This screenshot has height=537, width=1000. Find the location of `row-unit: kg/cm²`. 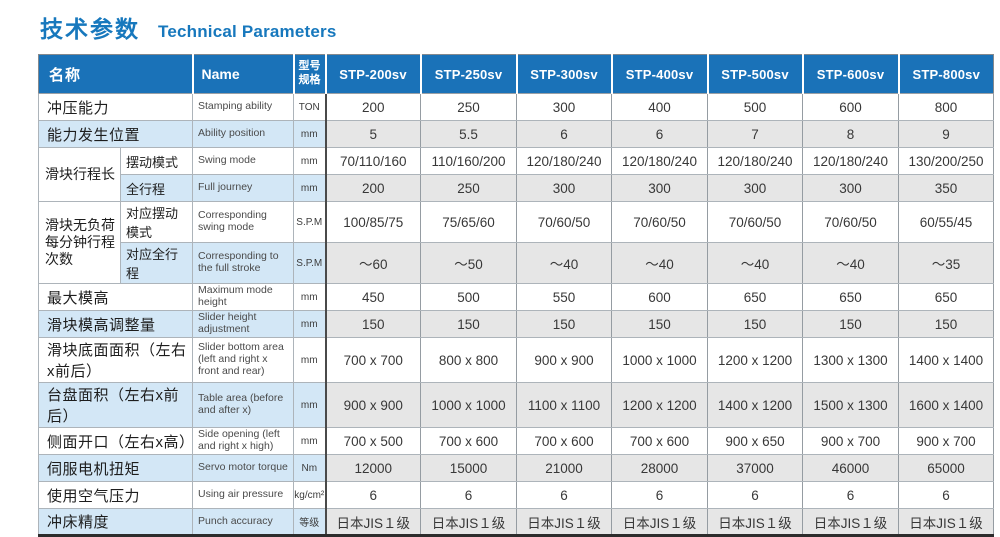

row-unit: kg/cm² is located at coordinates (310, 495).